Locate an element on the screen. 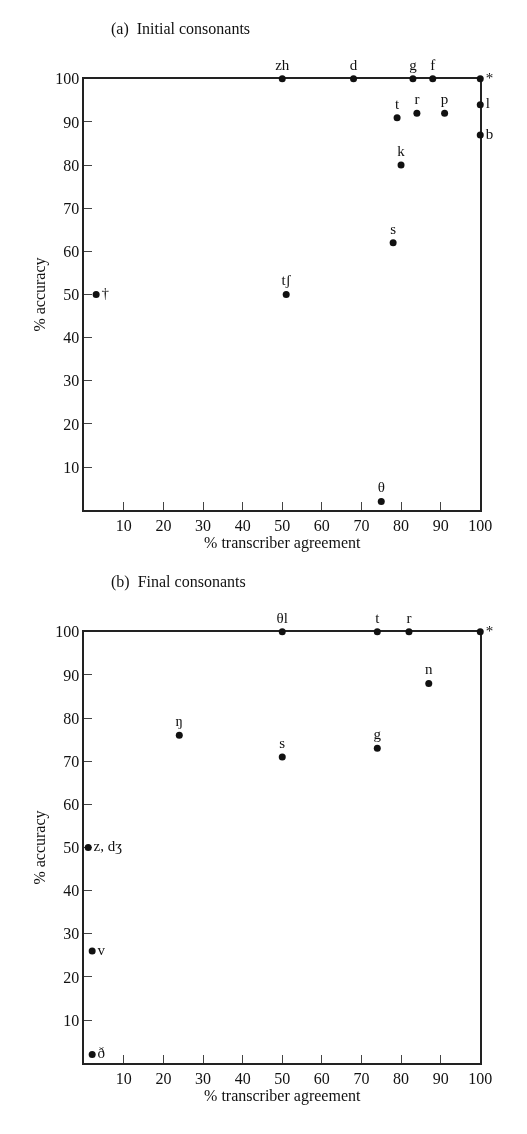 This screenshot has height=1134, width=527. data-label: ŋ is located at coordinates (179, 721).